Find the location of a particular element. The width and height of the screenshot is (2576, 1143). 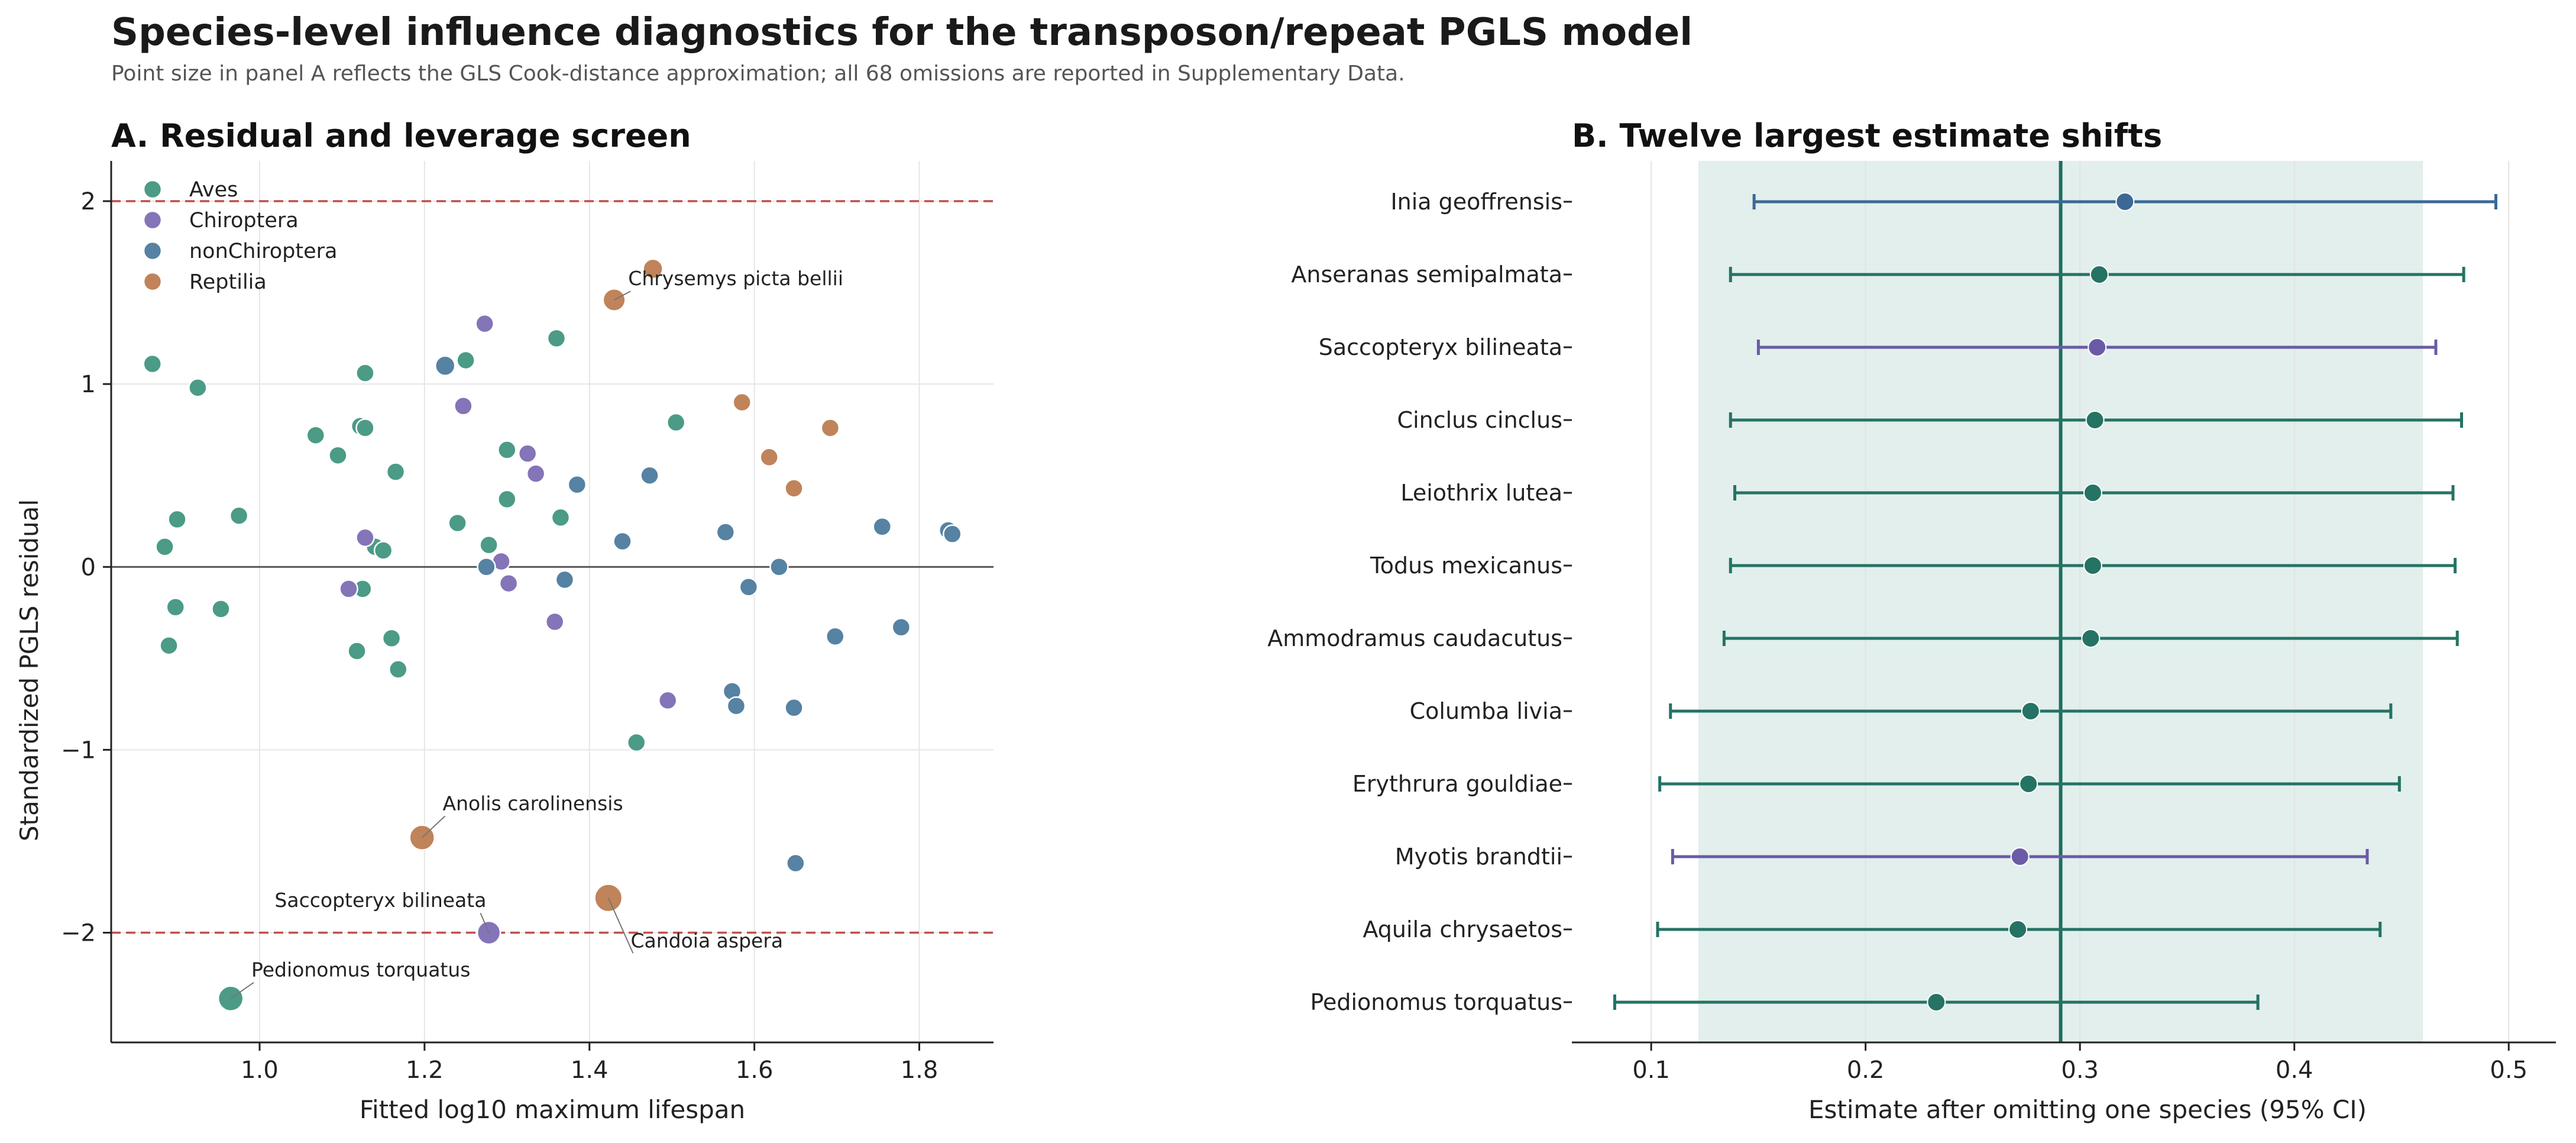

annotation-pedionomus-torquatus: Pedionomus torquatus is located at coordinates (361, 969).